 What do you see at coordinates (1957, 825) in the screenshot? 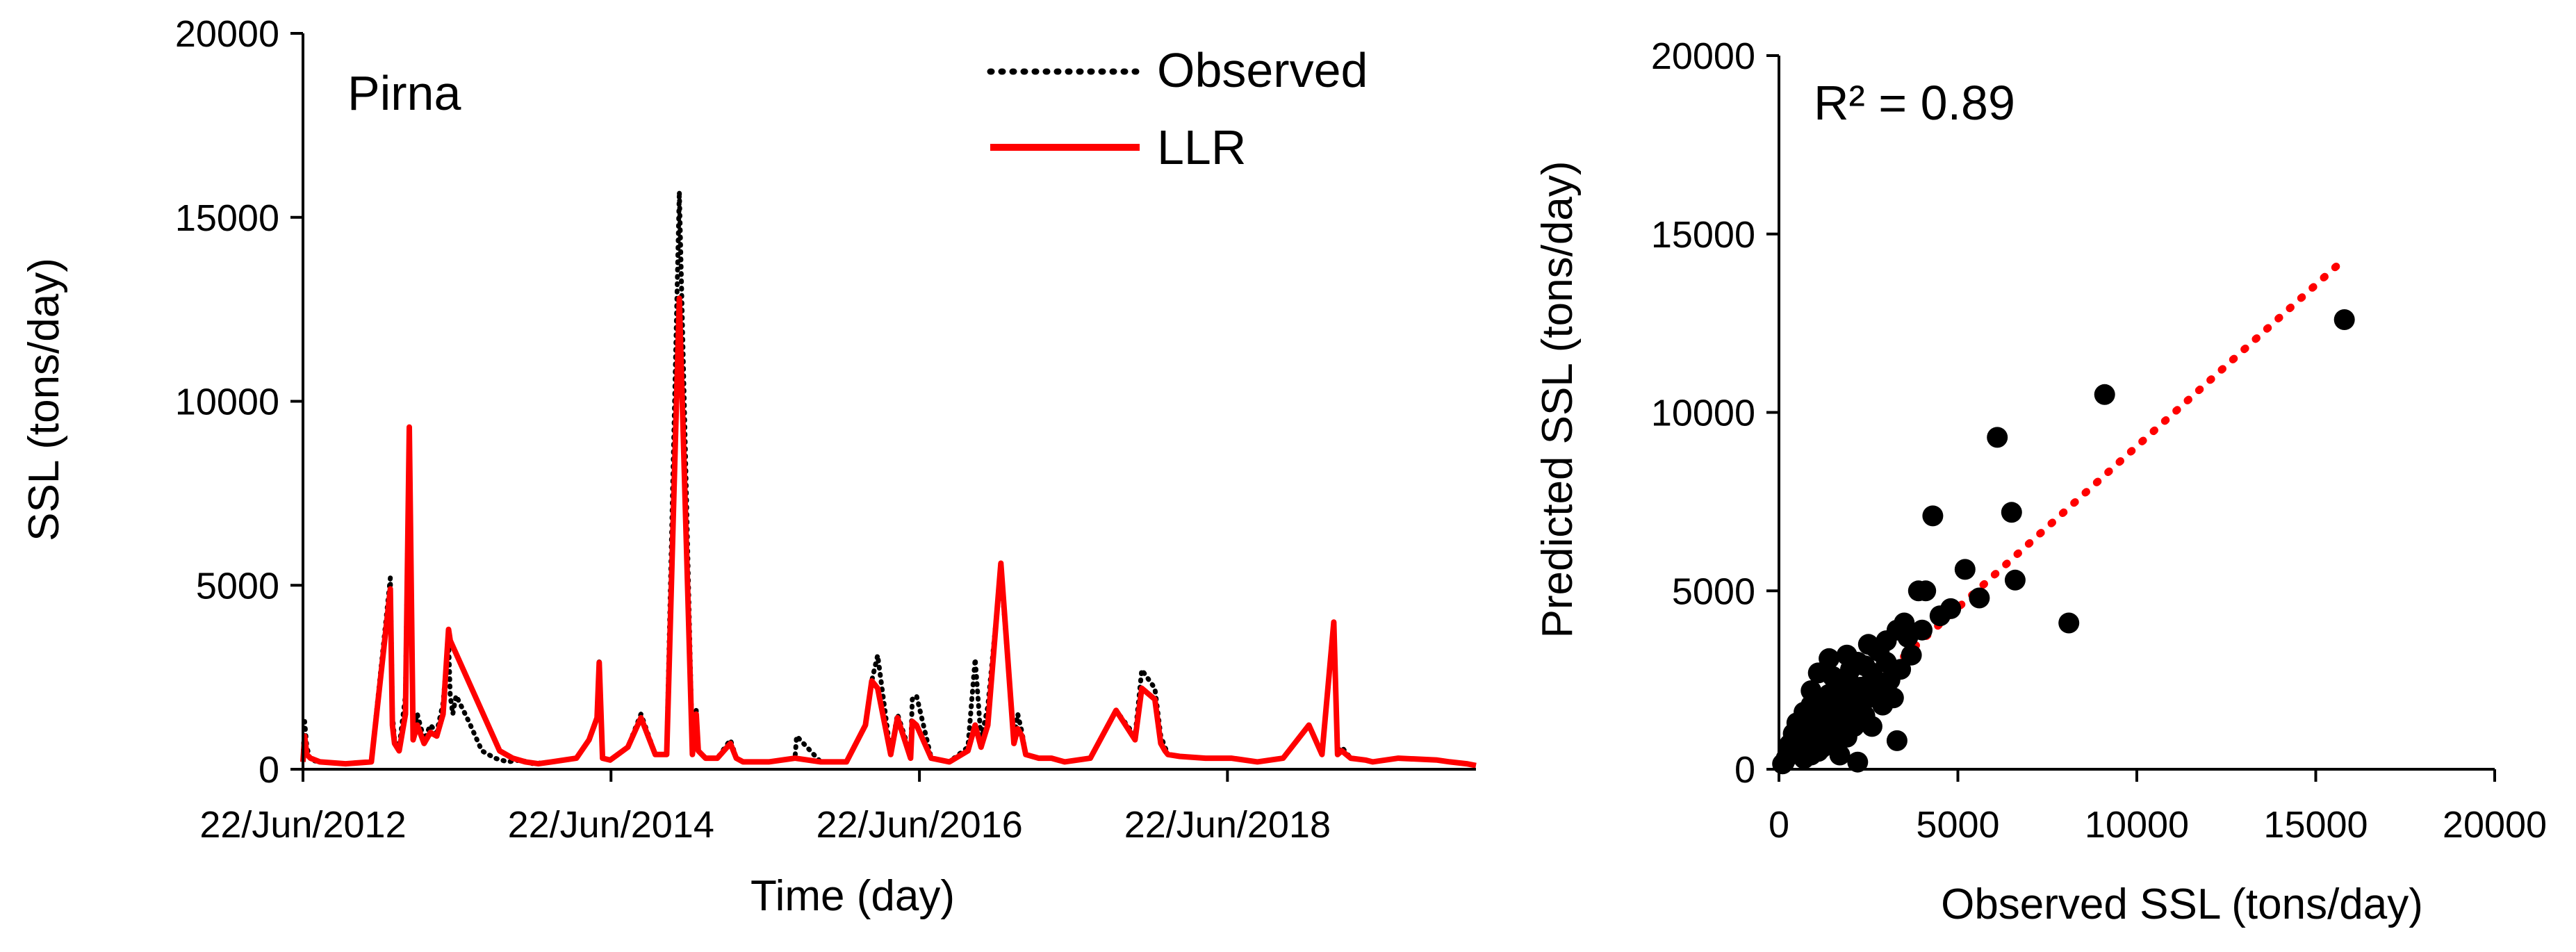
I see `sc-x-tick-label: 5000` at bounding box center [1957, 825].